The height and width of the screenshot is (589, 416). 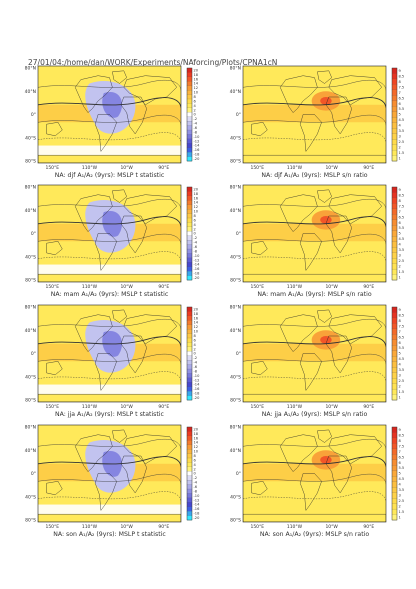 What do you see at coordinates (197, 265) in the screenshot?
I see `colorbar-label: -14` at bounding box center [197, 265].